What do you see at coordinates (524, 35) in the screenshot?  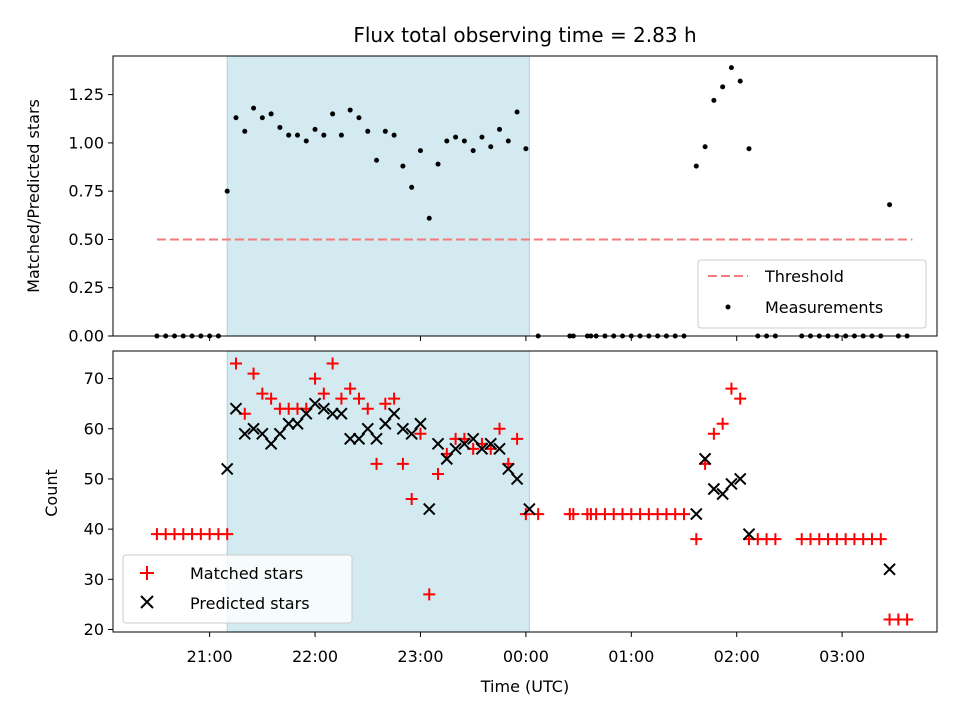 I see `chart-title: Flux total observing time = 2.83 h` at bounding box center [524, 35].